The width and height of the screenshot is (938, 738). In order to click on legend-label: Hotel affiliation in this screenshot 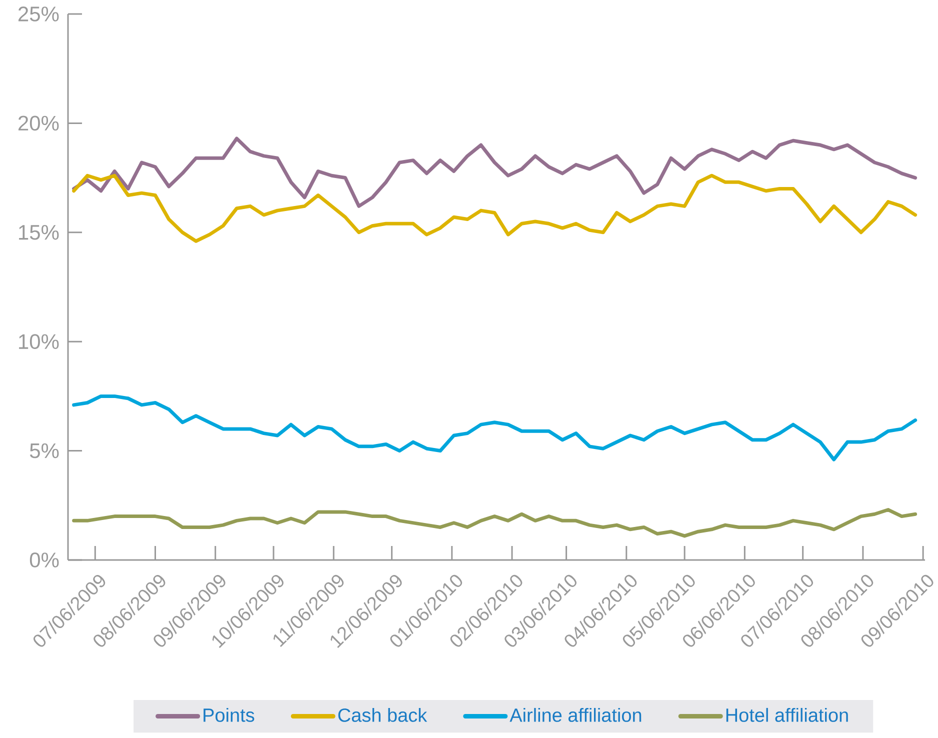, I will do `click(787, 715)`.